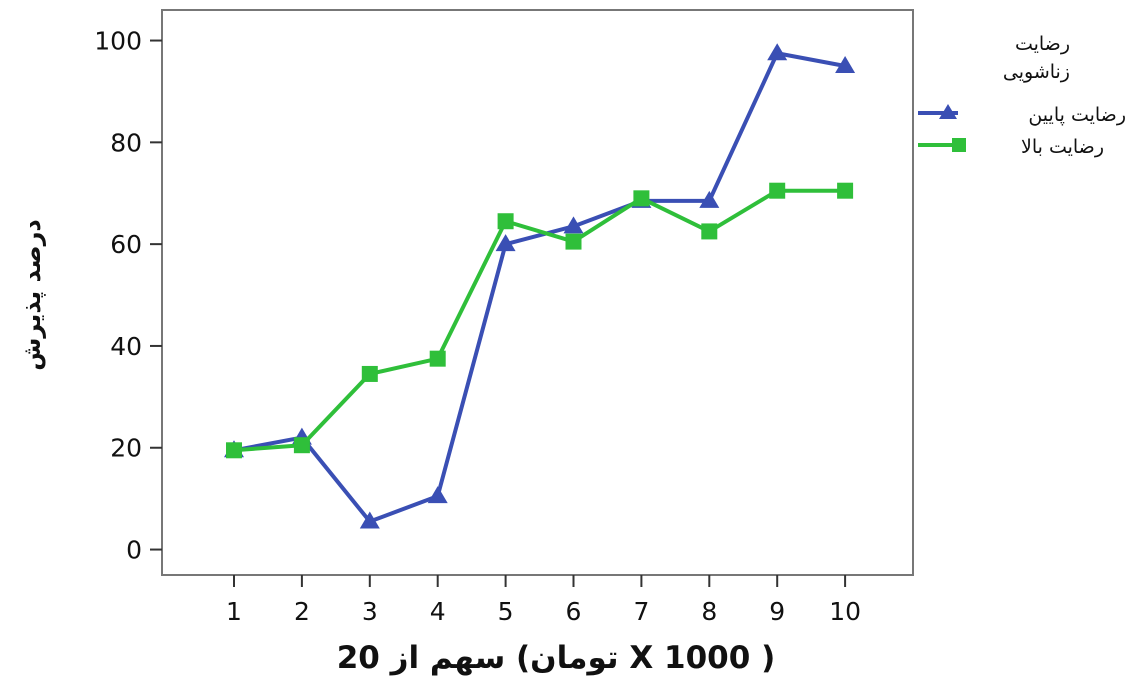  Describe the element at coordinates (1042, 44) in the screenshot. I see `legend-title-line1: رضایت` at that location.